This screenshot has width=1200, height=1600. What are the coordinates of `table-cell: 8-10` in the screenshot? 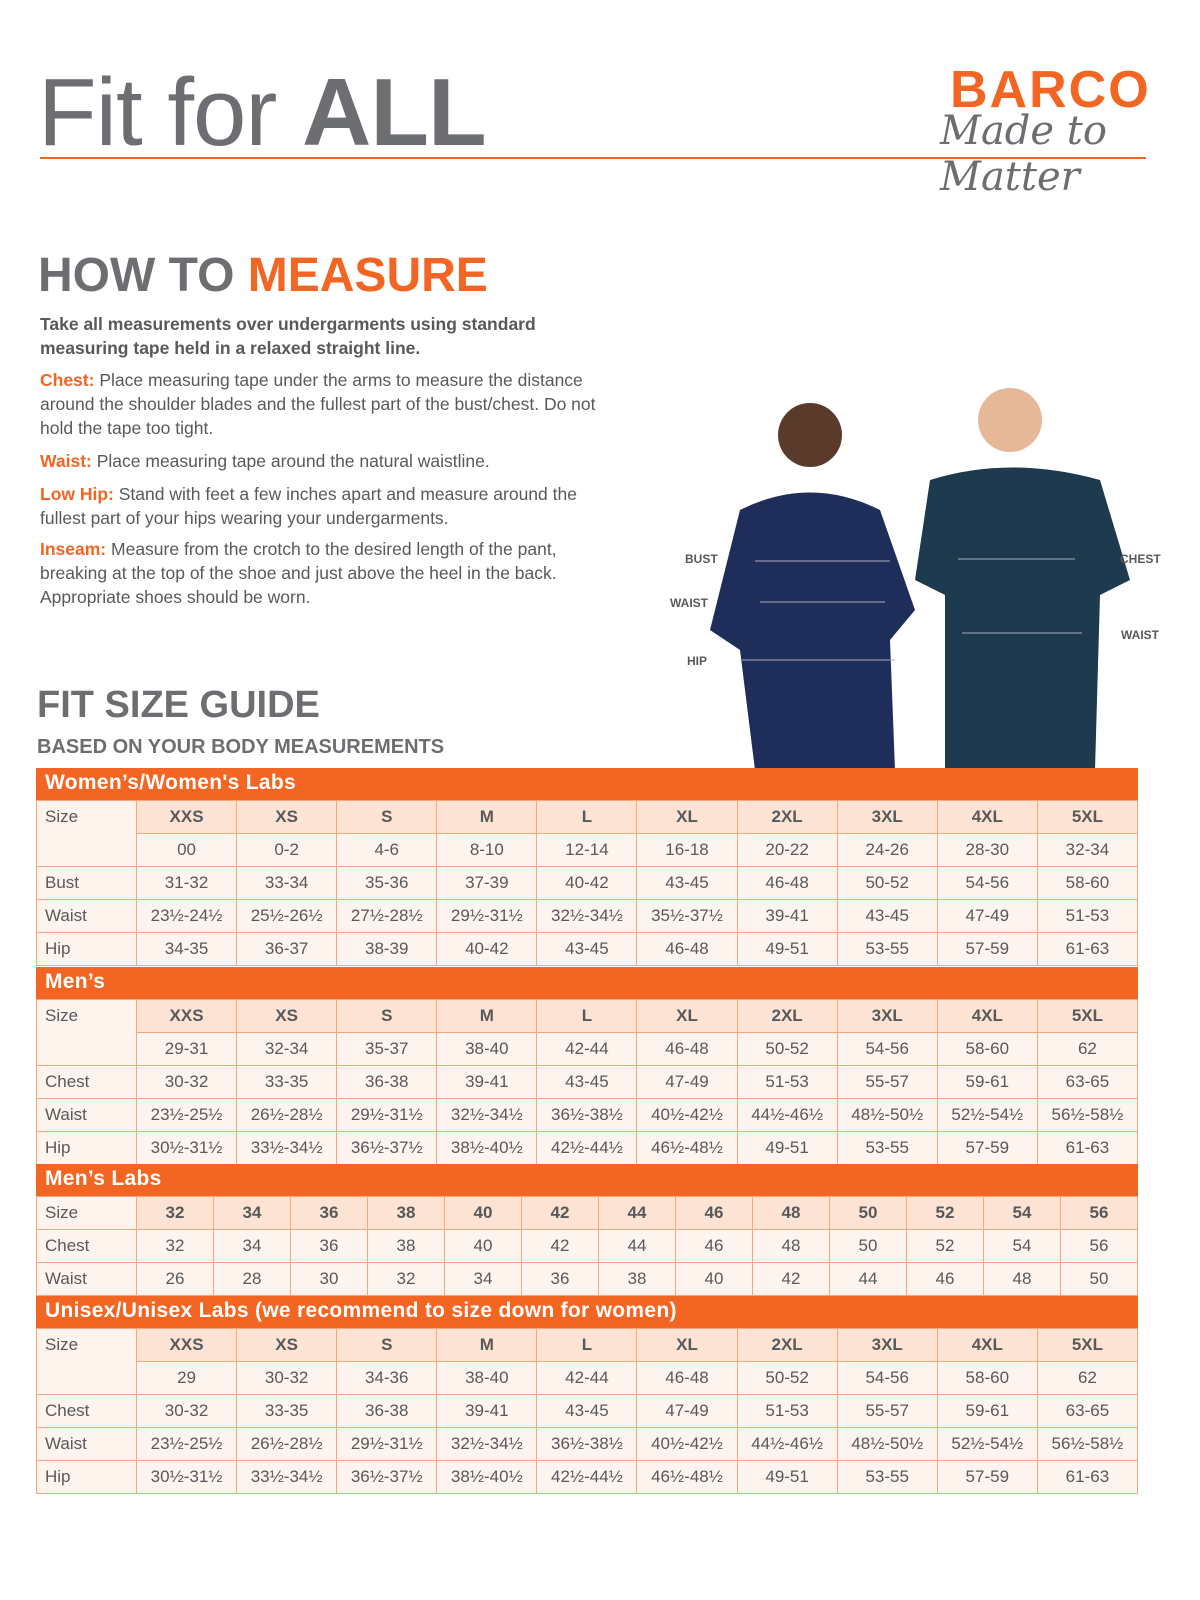 It's located at (487, 850).